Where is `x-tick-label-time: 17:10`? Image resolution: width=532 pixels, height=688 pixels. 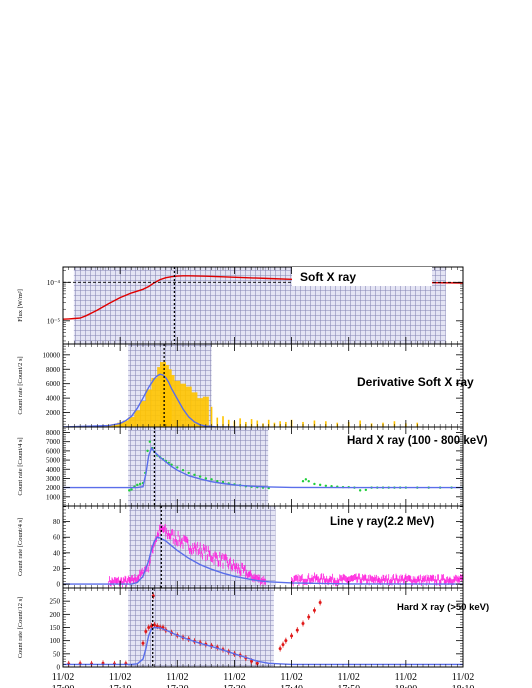 x-tick-label-time: 17:10 is located at coordinates (120, 686).